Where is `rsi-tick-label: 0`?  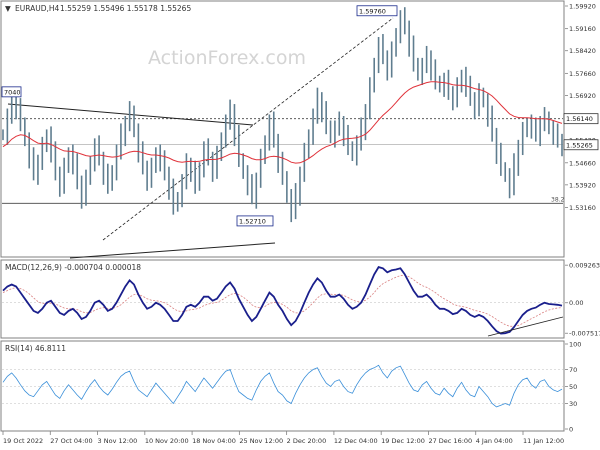 rsi-tick-label: 0 is located at coordinates (571, 430).